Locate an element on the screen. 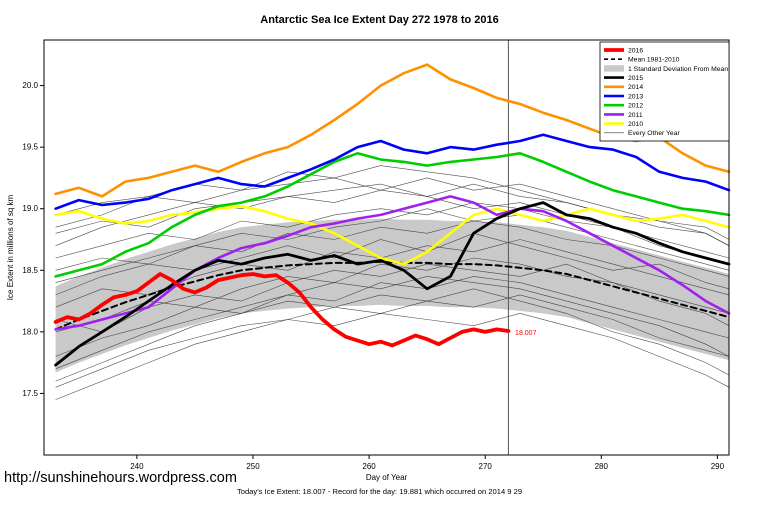 The height and width of the screenshot is (506, 759). svg-text: 1 Standard Deviation From Mean is located at coordinates (678, 69).